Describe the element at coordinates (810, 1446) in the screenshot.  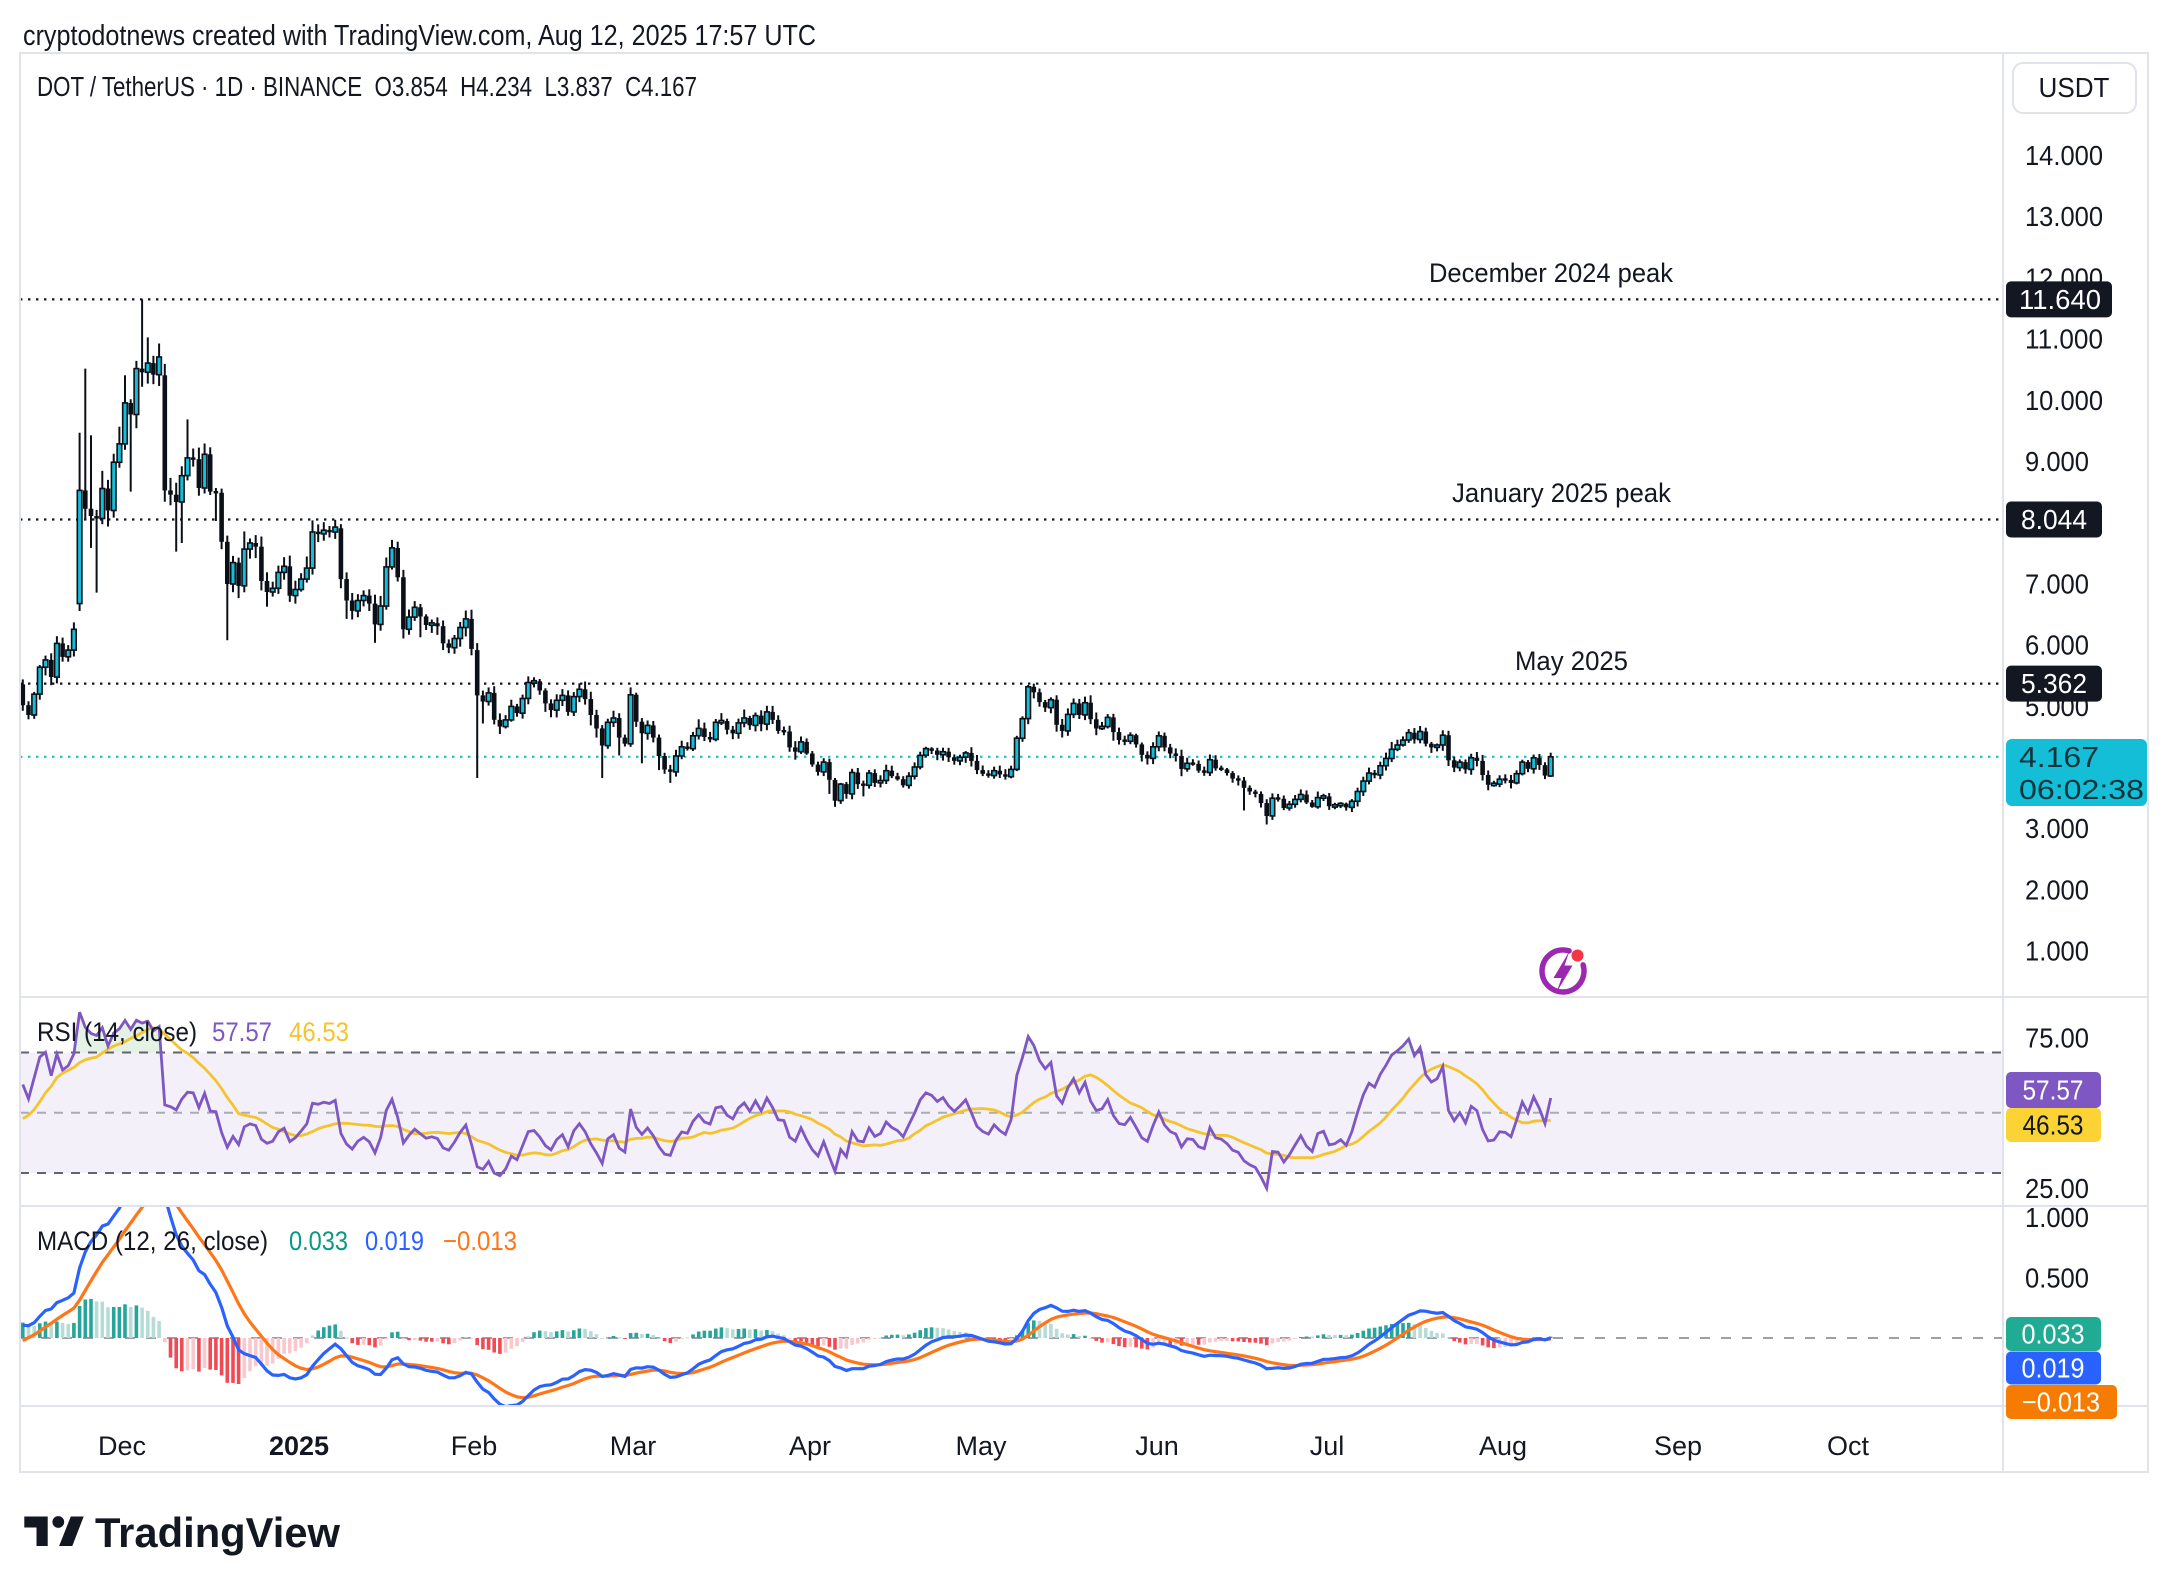
I see `svg-text: Apr` at that location.